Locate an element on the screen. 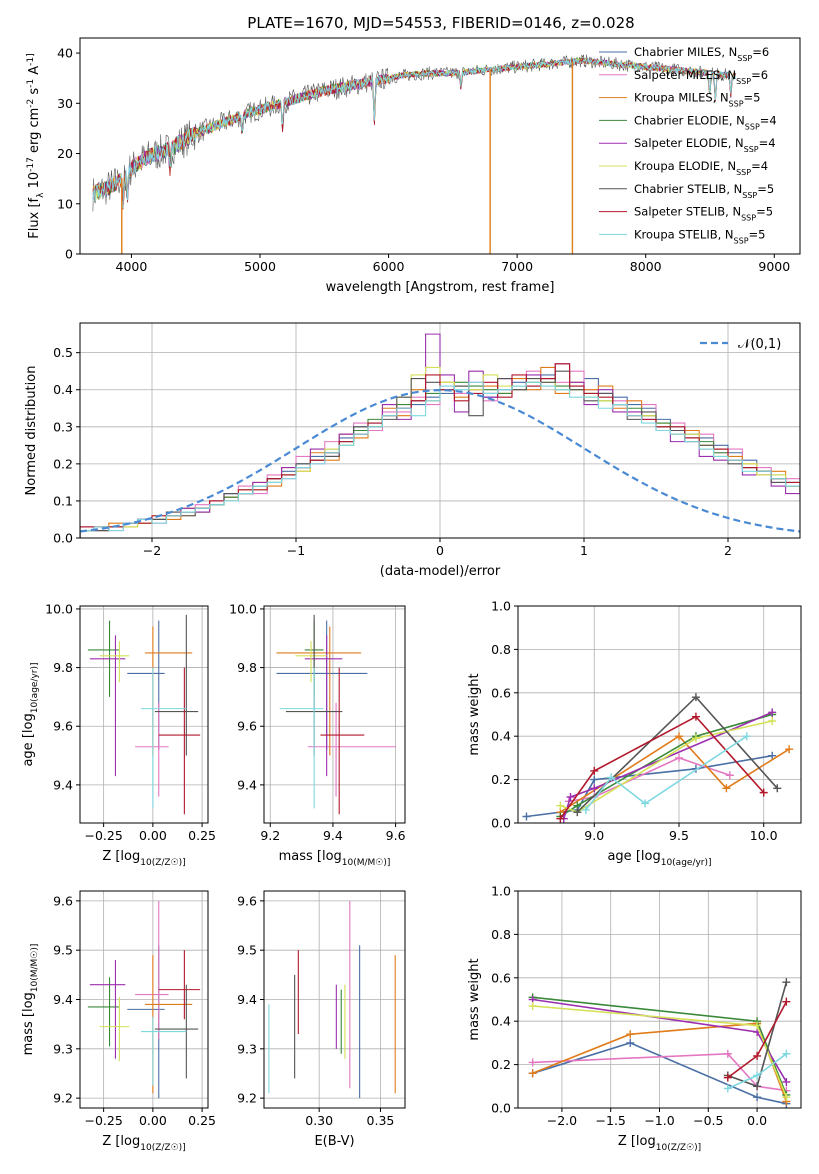 The image size is (819, 1174). age_vs_Z-ytick-label: 10.0 is located at coordinates (59, 608).